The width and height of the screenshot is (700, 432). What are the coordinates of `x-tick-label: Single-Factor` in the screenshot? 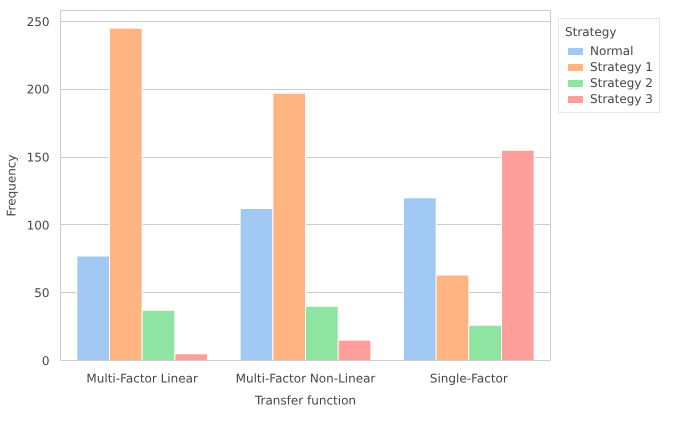 It's located at (469, 379).